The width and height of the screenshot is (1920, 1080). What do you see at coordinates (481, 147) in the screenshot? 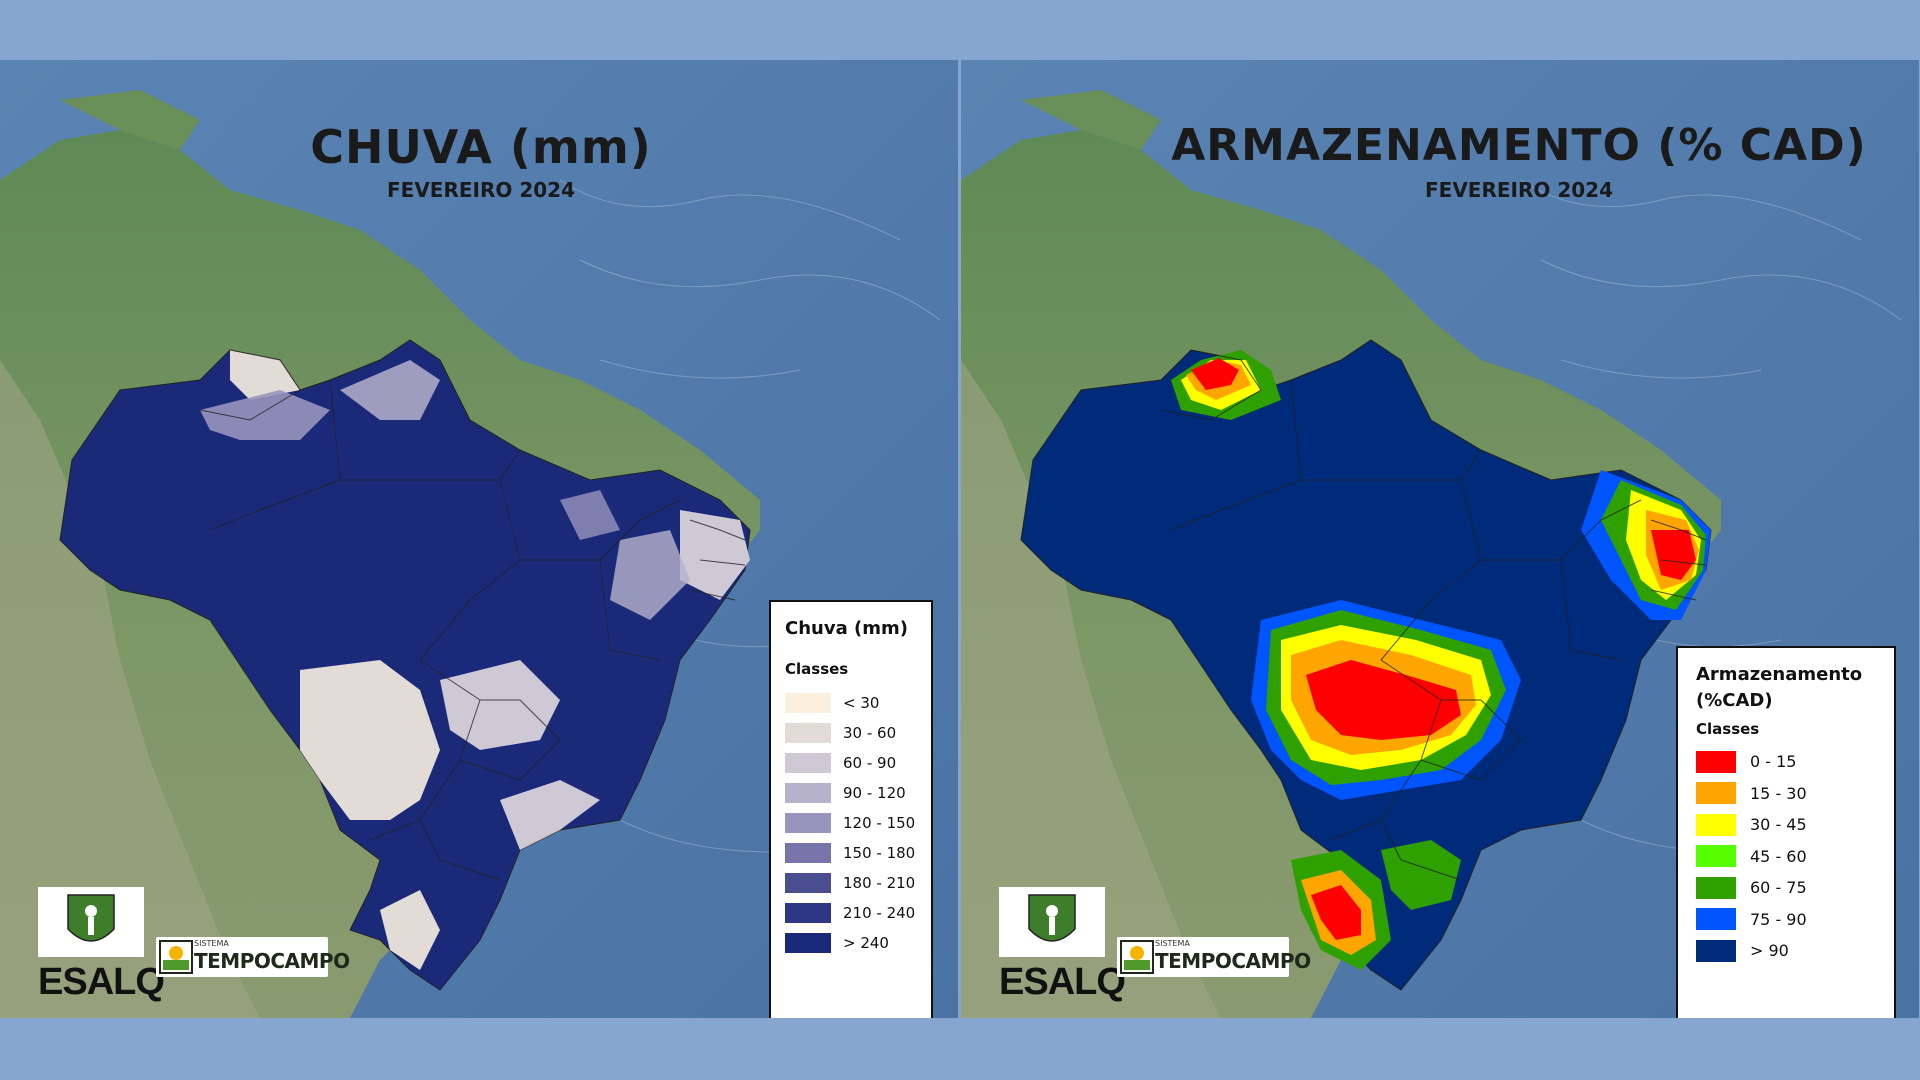
I see `map-title: CHUVA (mm)` at bounding box center [481, 147].